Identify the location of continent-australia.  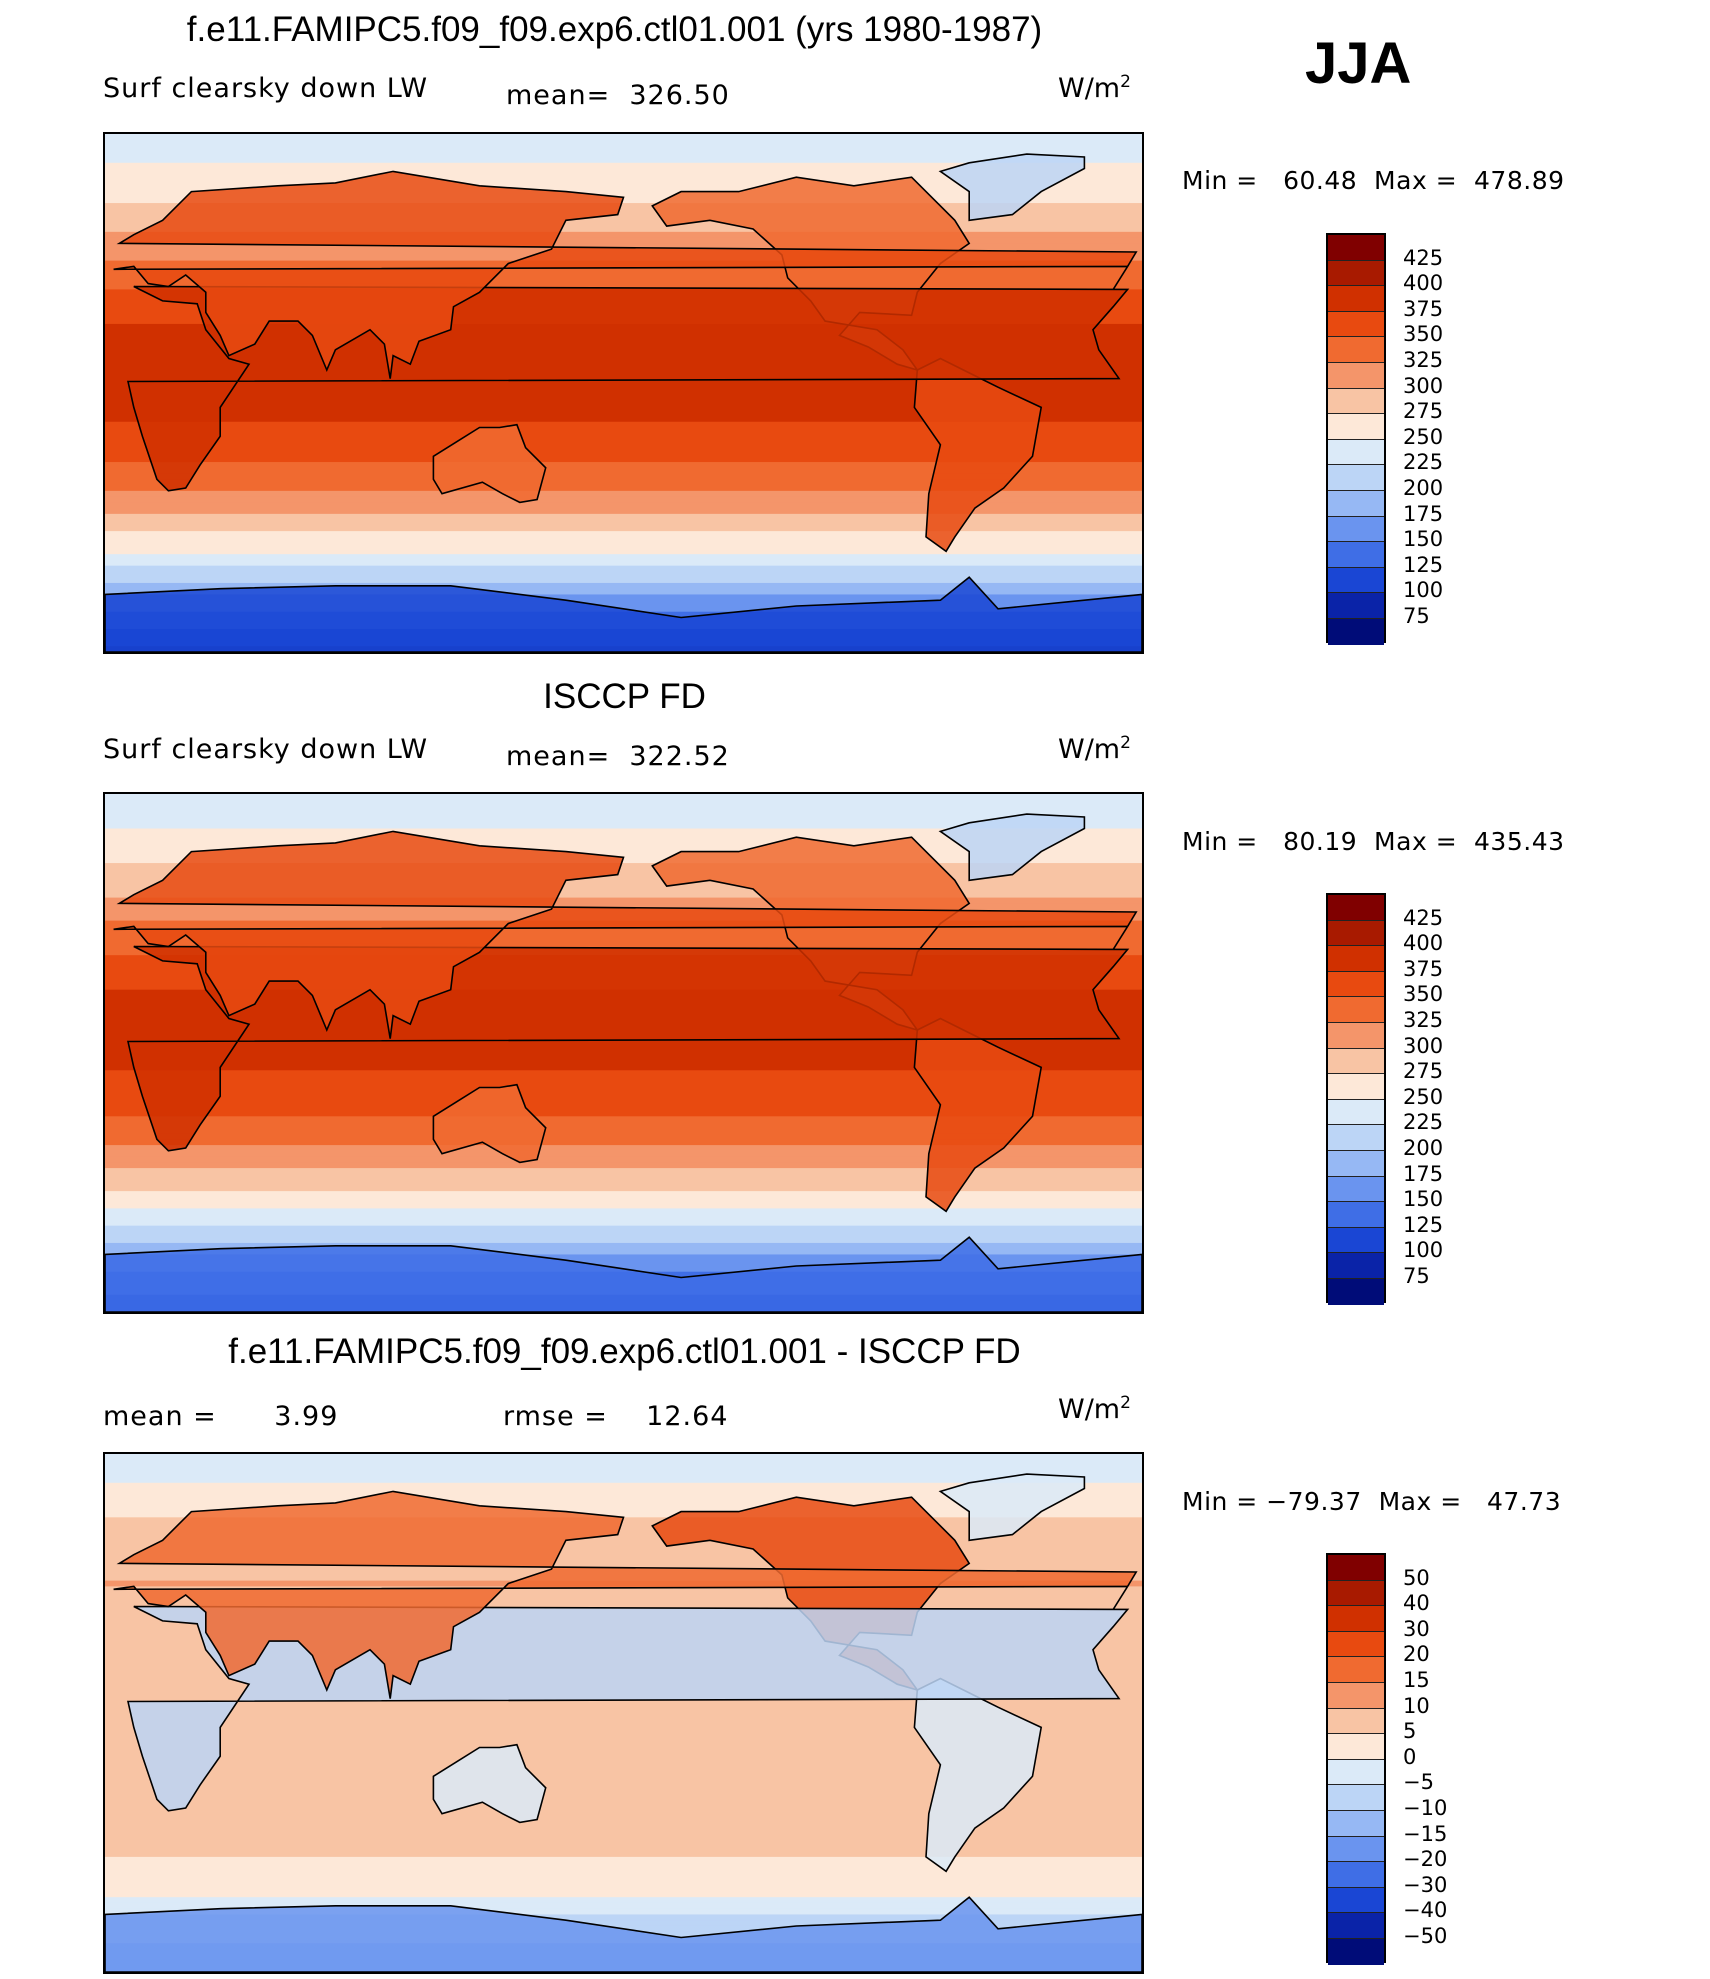
(489, 1783).